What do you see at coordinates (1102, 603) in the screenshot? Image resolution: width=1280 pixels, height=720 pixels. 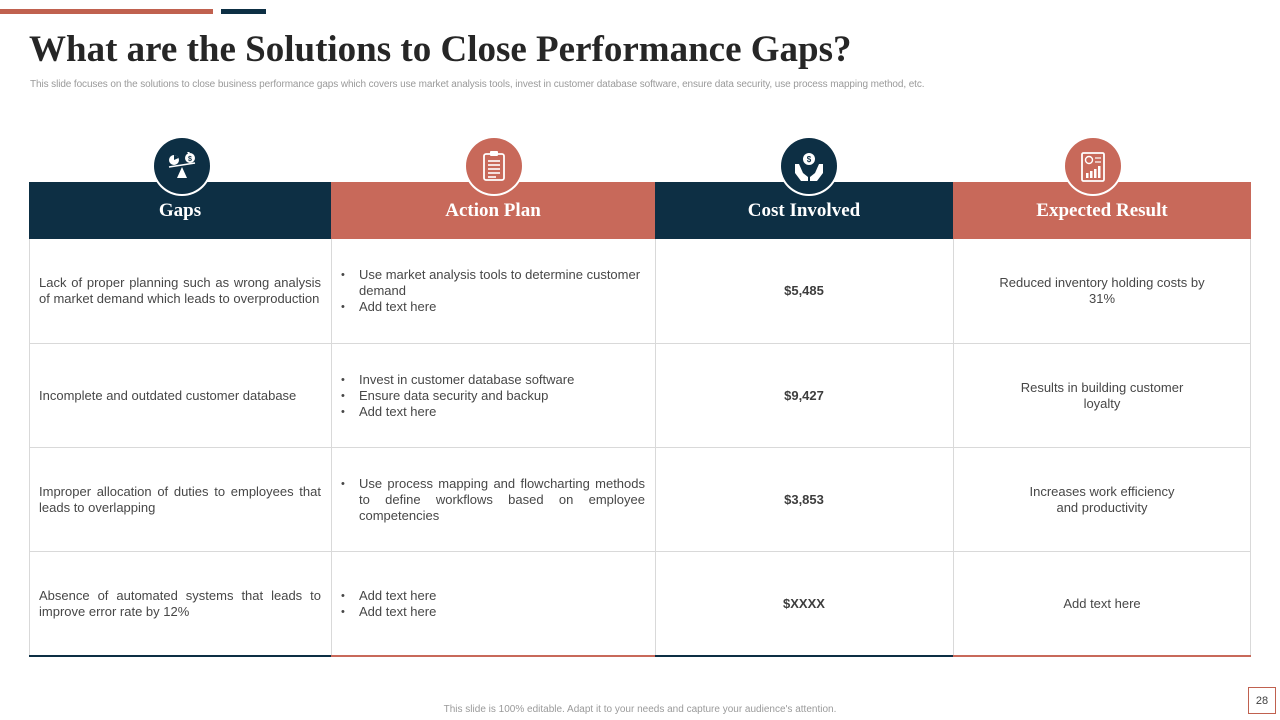 I see `result-cell: Add text here` at bounding box center [1102, 603].